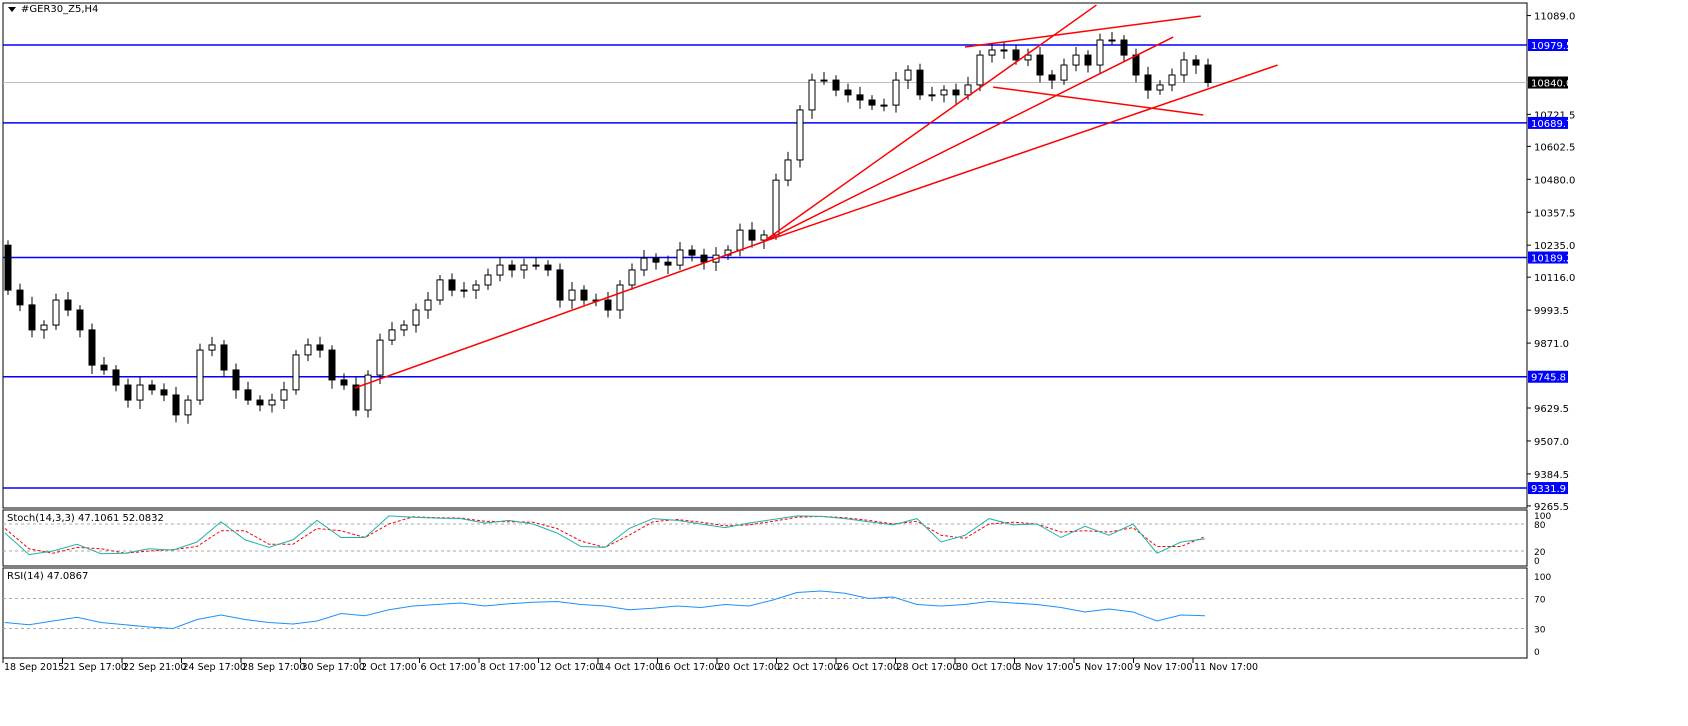 This screenshot has width=1688, height=726. What do you see at coordinates (1551, 344) in the screenshot?
I see `y-tick-label: 9871.0` at bounding box center [1551, 344].